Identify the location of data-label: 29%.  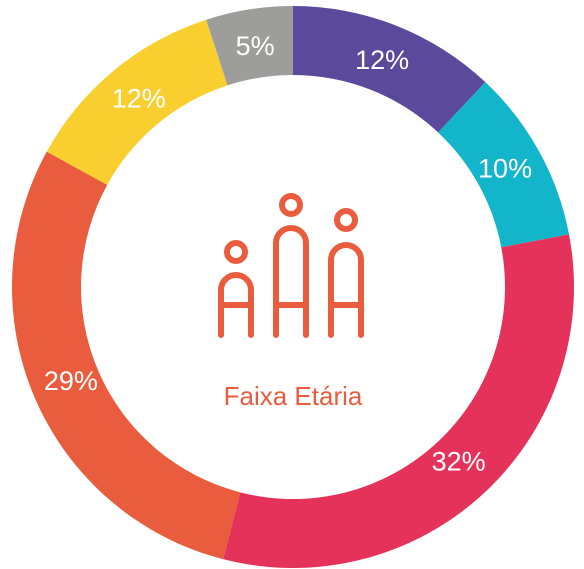
(71, 381).